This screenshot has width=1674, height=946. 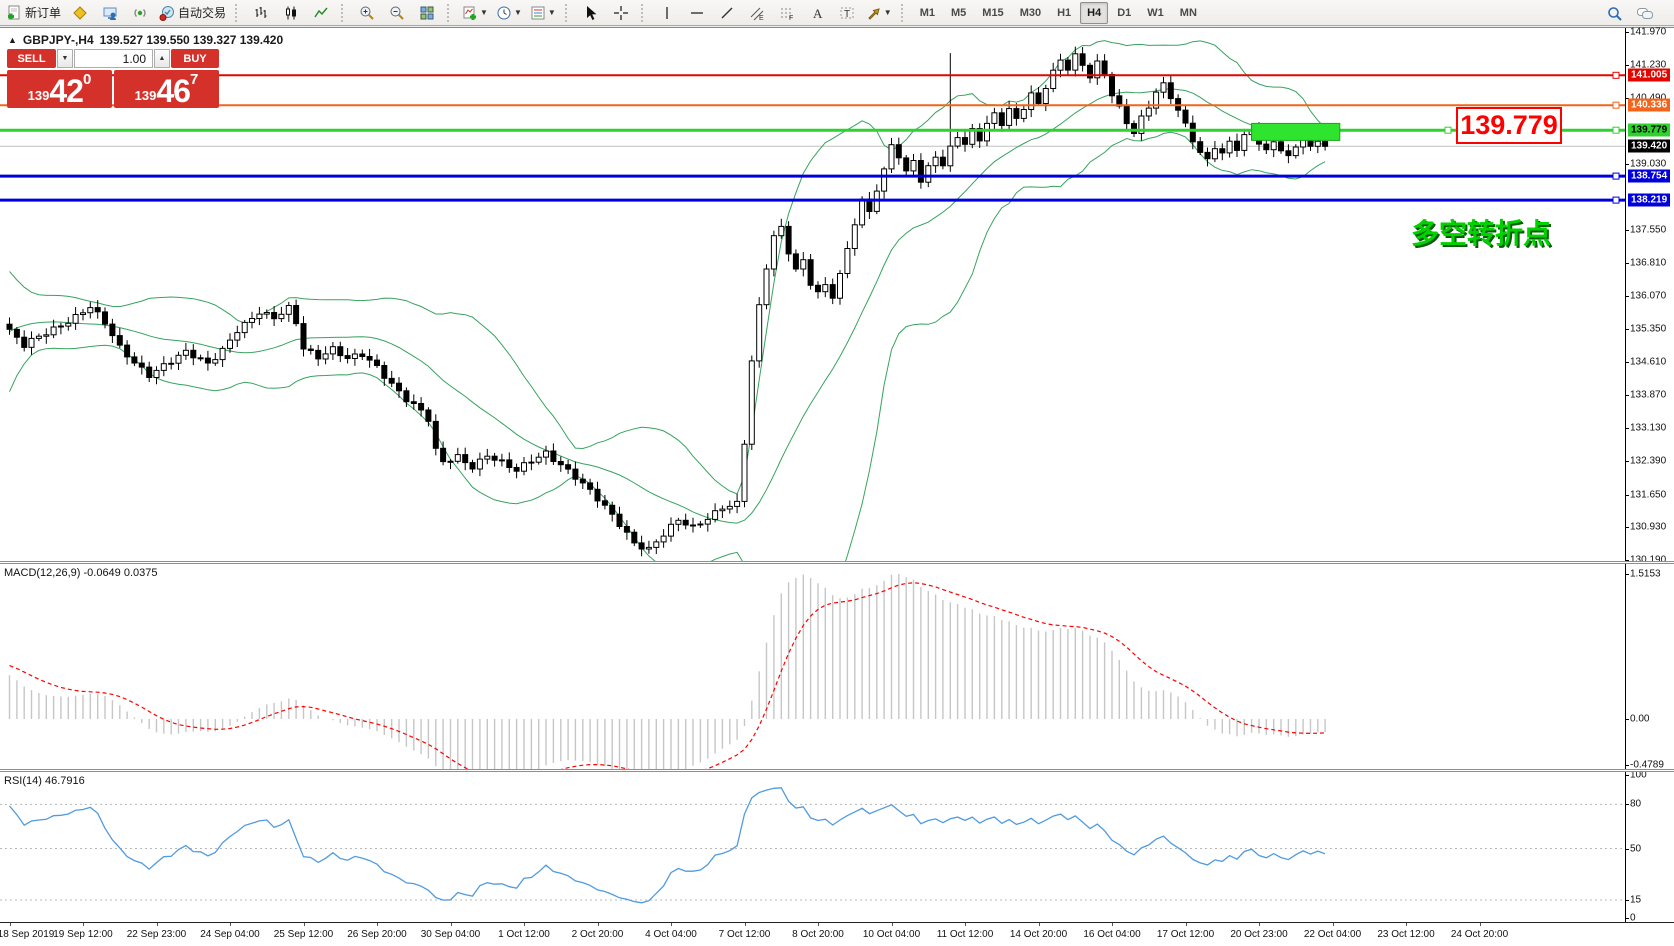 I want to click on sell-price-big: 42, so click(x=66, y=91).